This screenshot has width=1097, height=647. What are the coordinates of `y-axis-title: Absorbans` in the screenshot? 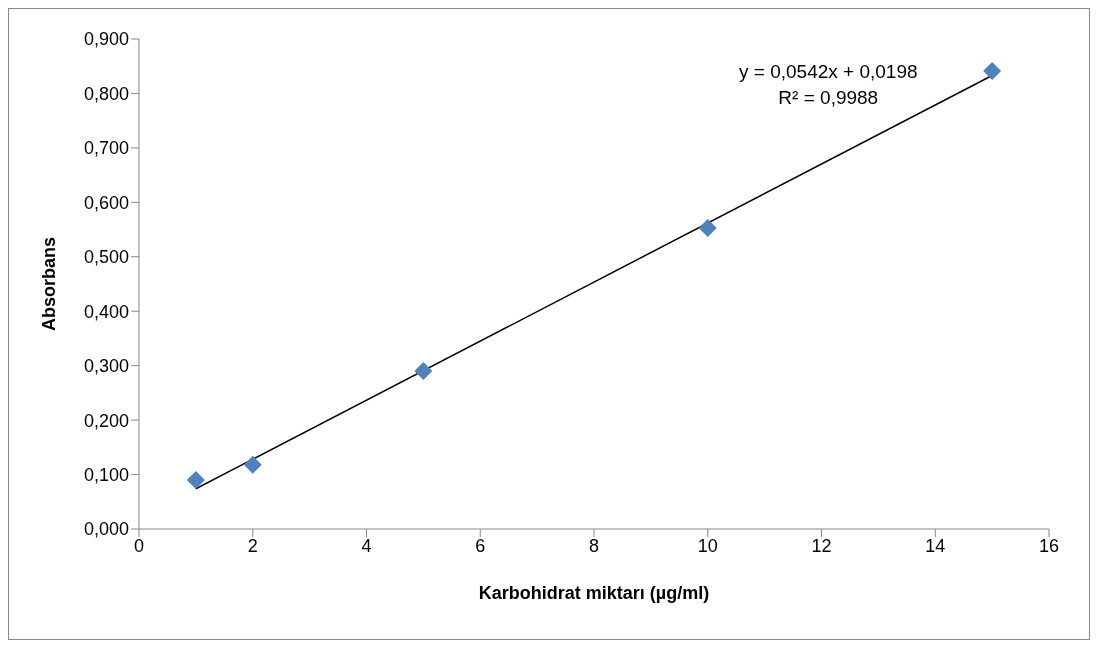 It's located at (49, 284).